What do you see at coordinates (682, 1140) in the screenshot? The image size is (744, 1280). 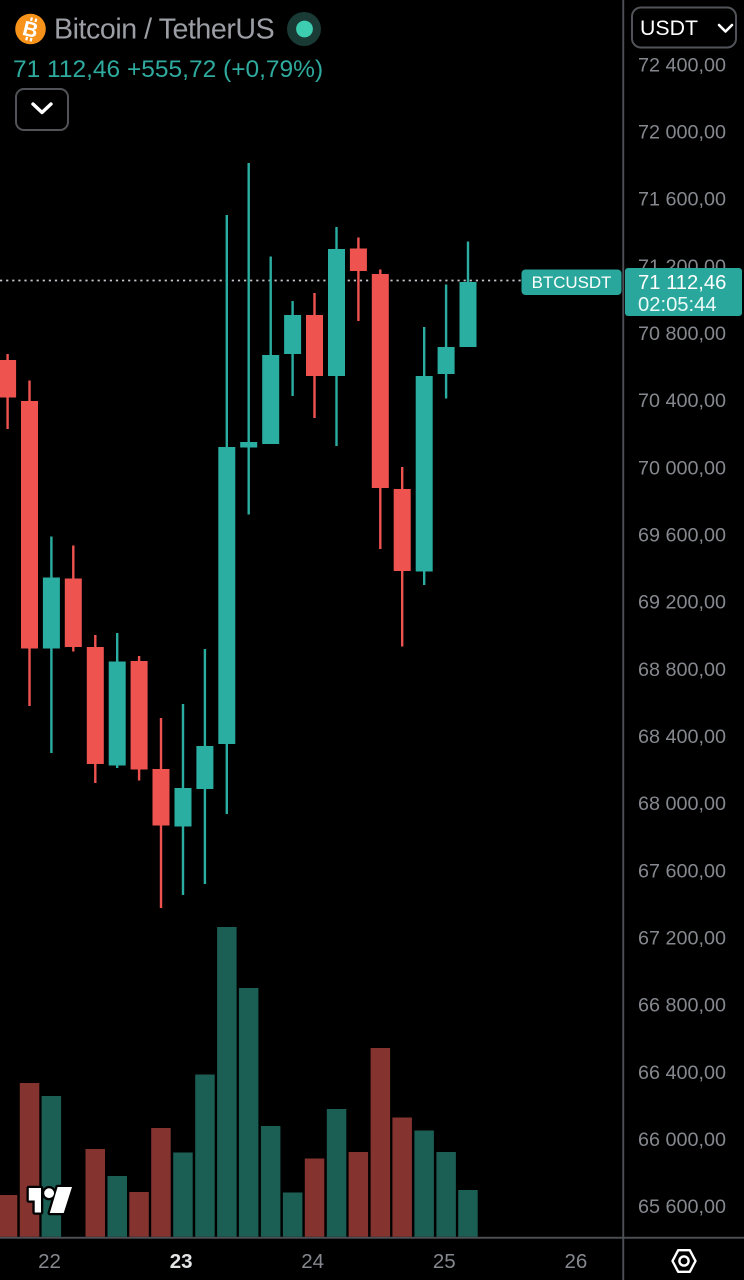 I see `svg-text: 66 000,00` at bounding box center [682, 1140].